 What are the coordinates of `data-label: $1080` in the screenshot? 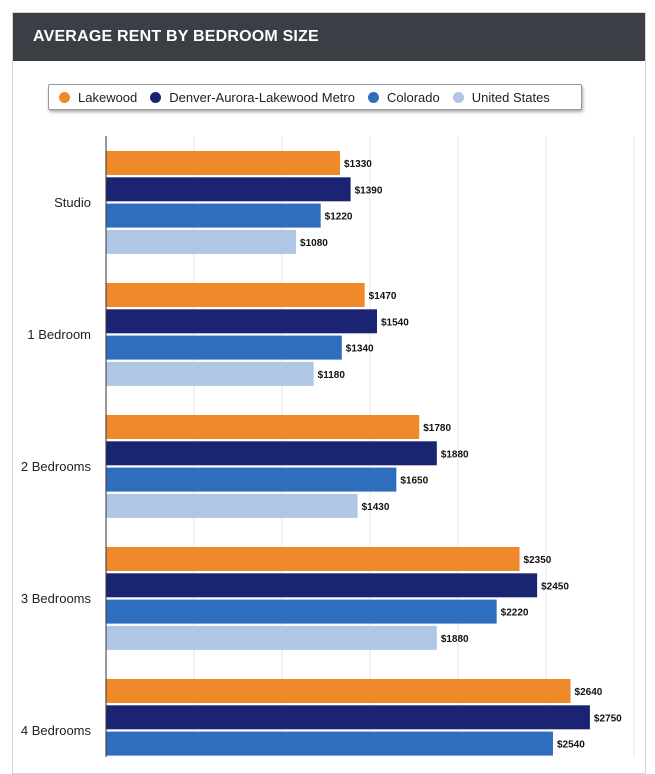 It's located at (314, 243).